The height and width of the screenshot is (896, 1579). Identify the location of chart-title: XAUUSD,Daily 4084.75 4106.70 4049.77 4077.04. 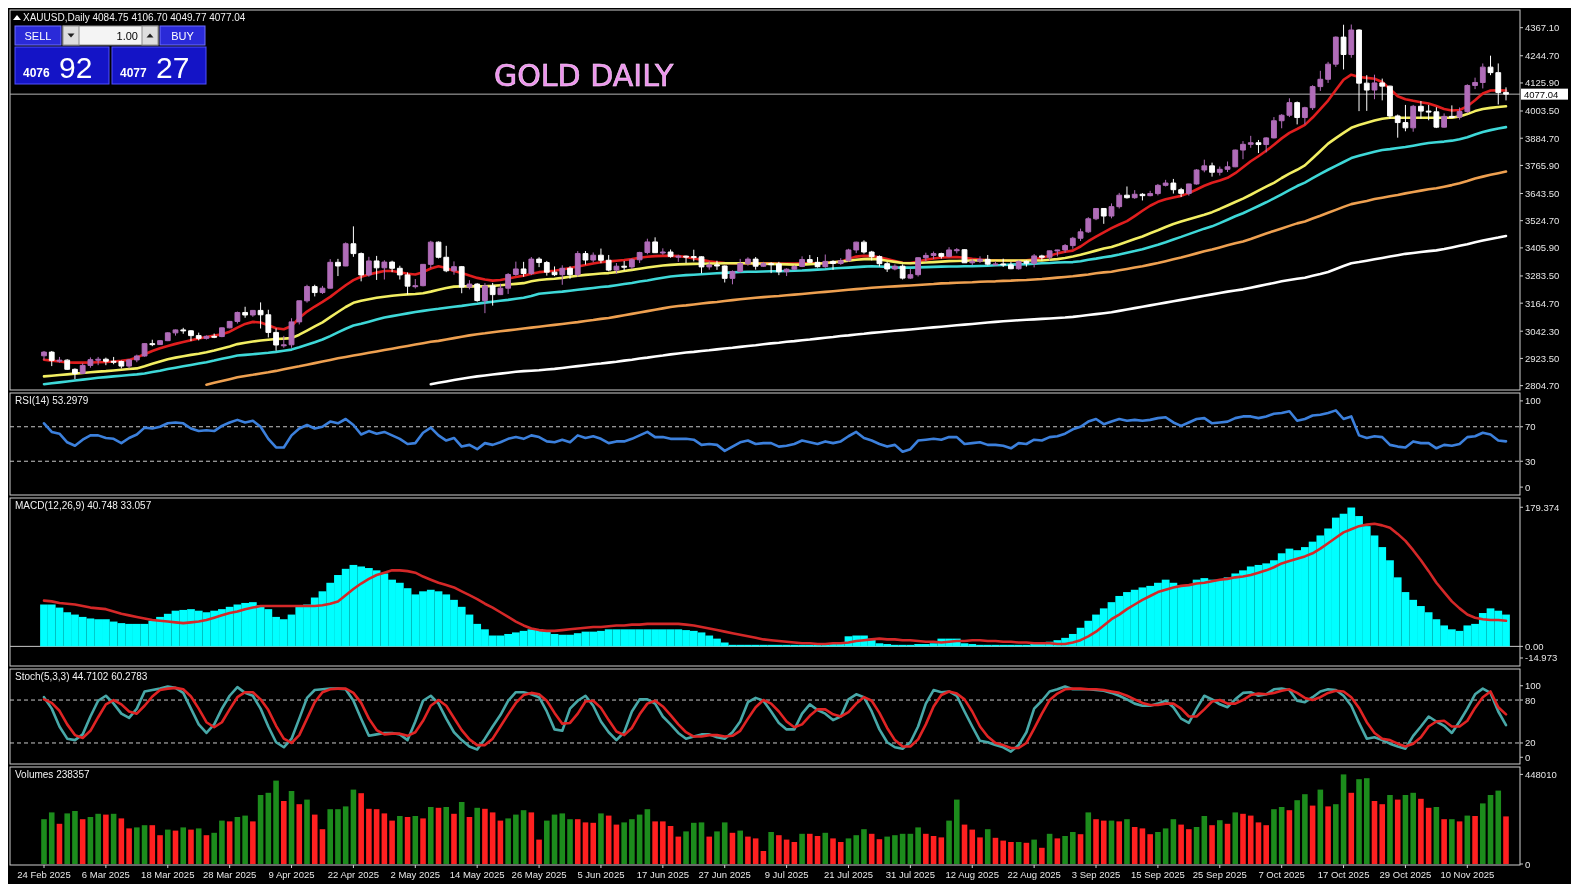
(134, 17).